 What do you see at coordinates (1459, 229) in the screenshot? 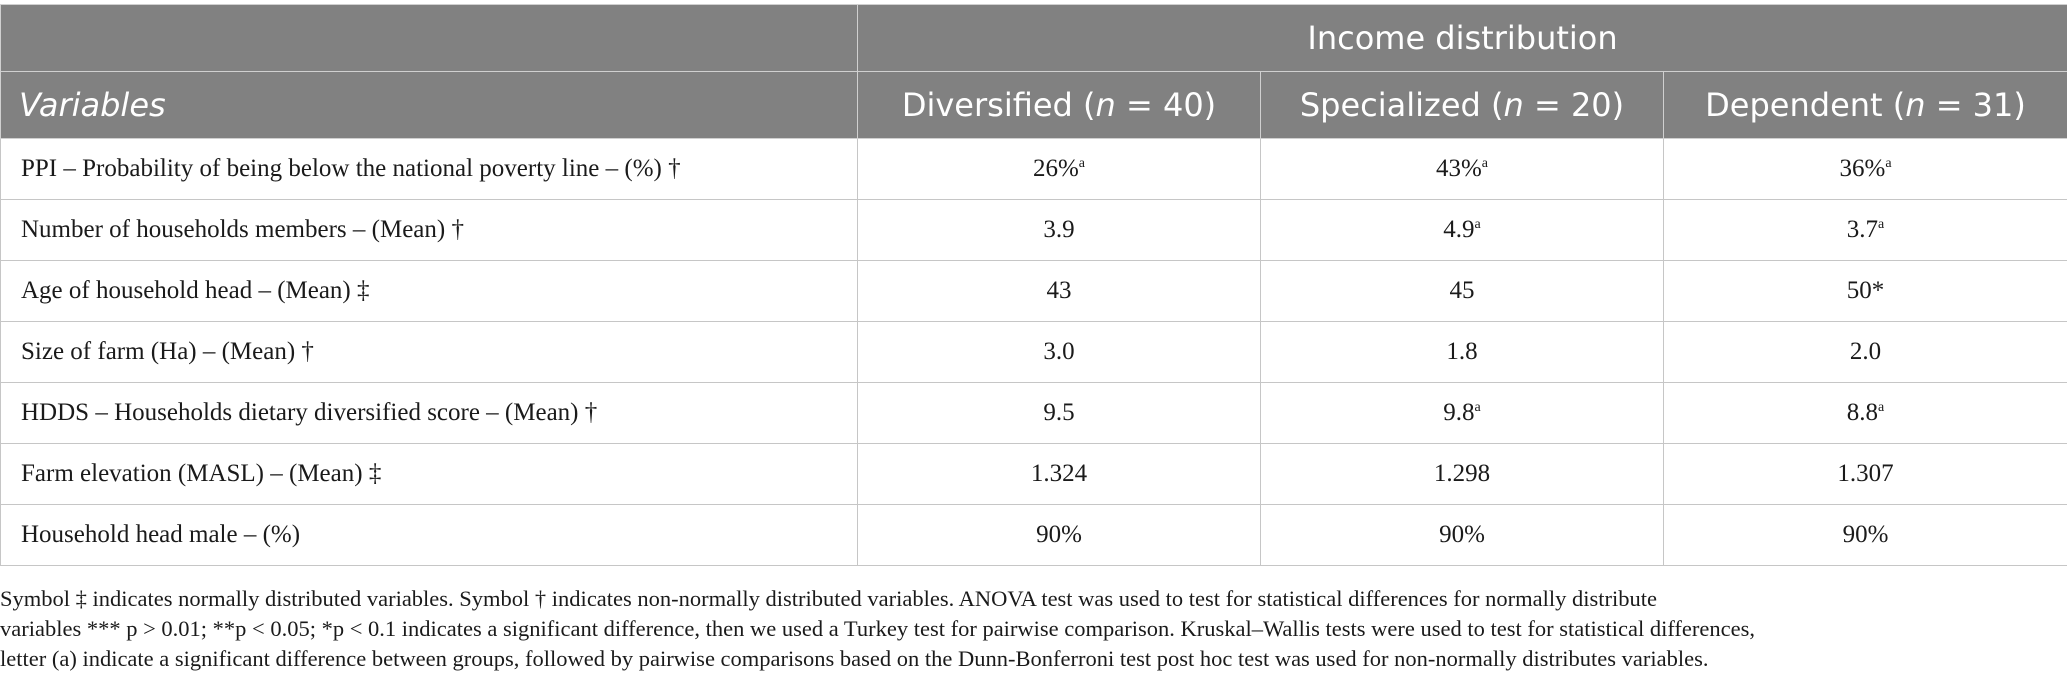
I see `cell-value: 4.9` at bounding box center [1459, 229].